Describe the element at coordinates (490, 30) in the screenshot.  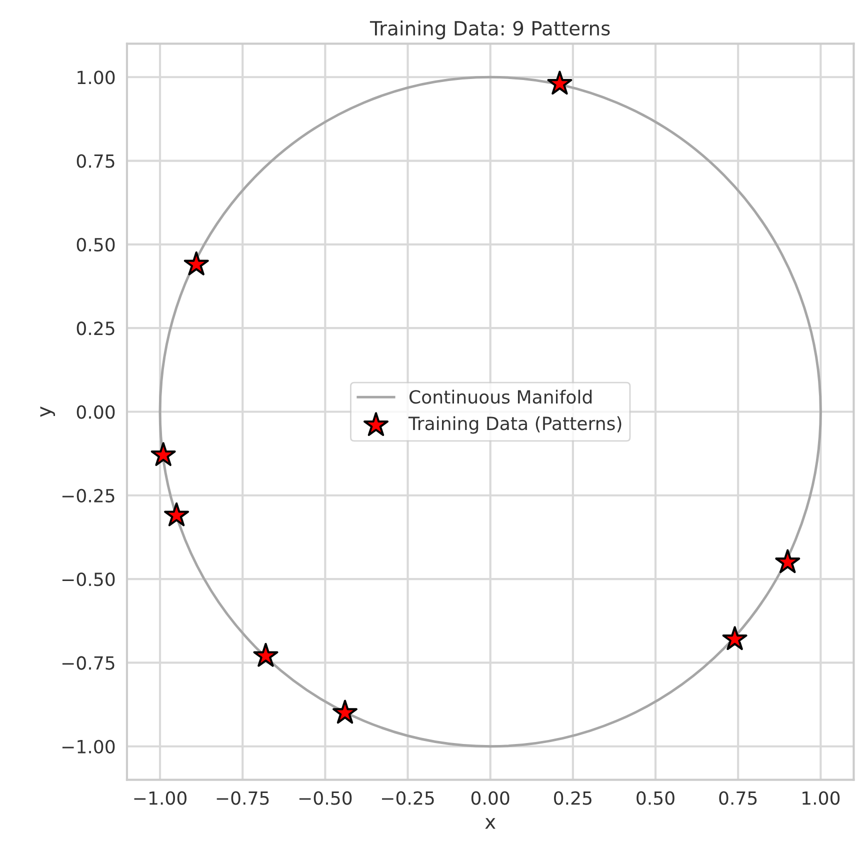
I see `chart-title: Training Data: 9 Patterns` at that location.